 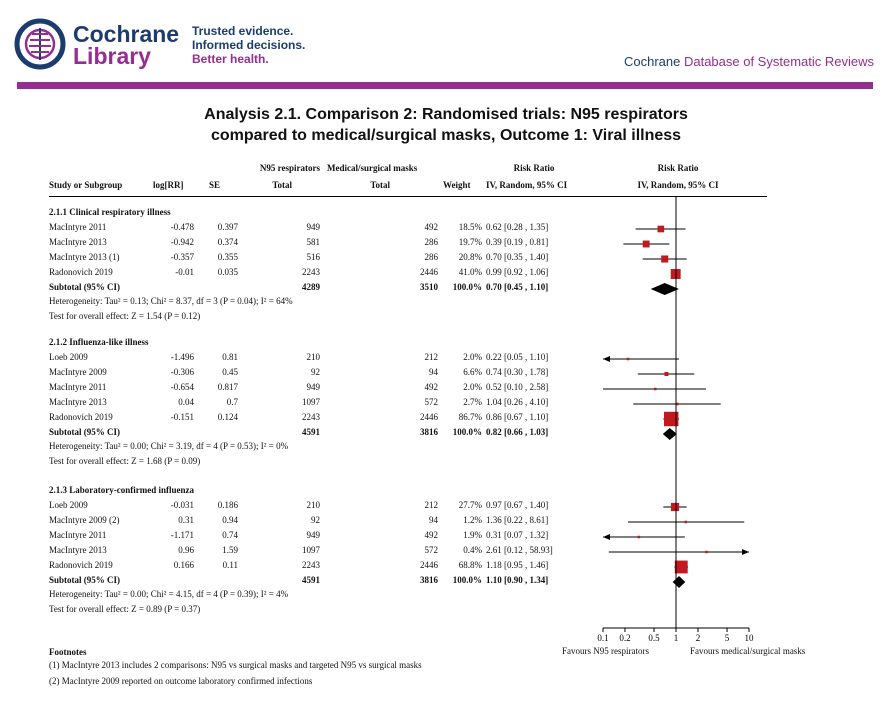 What do you see at coordinates (470, 257) in the screenshot?
I see `study-weight: 20.8%` at bounding box center [470, 257].